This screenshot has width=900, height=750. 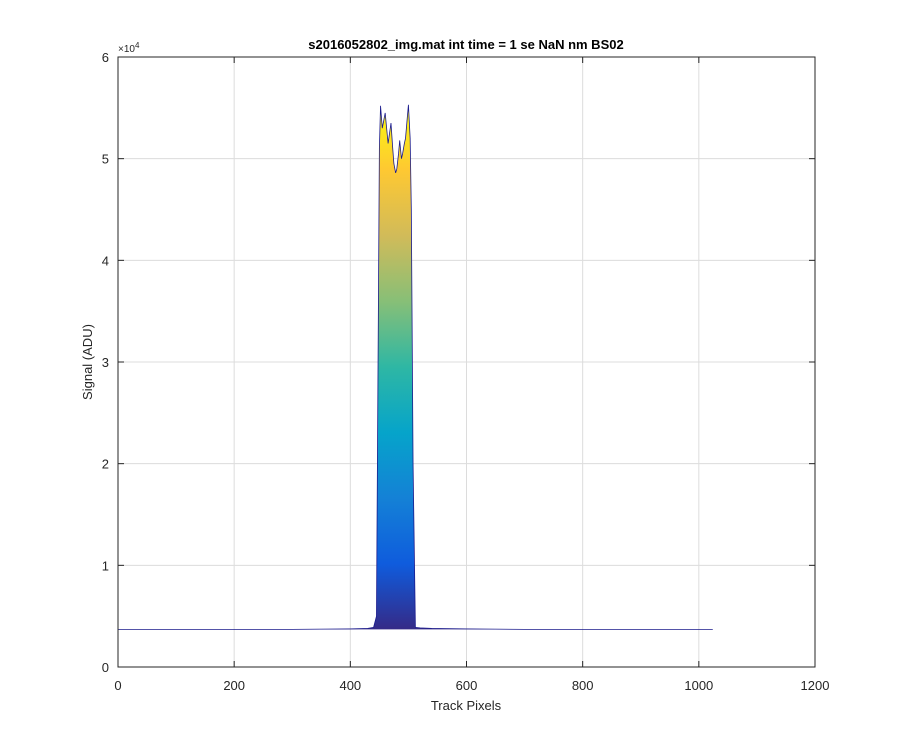 I want to click on y-exponent-label: ×10⁴, so click(x=129, y=48).